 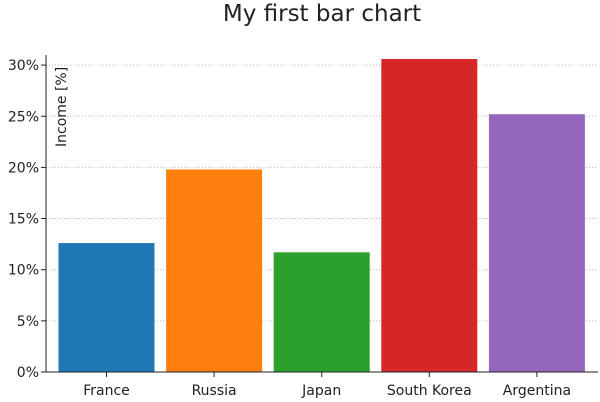 I want to click on x-tick-label: South Korea, so click(x=429, y=391).